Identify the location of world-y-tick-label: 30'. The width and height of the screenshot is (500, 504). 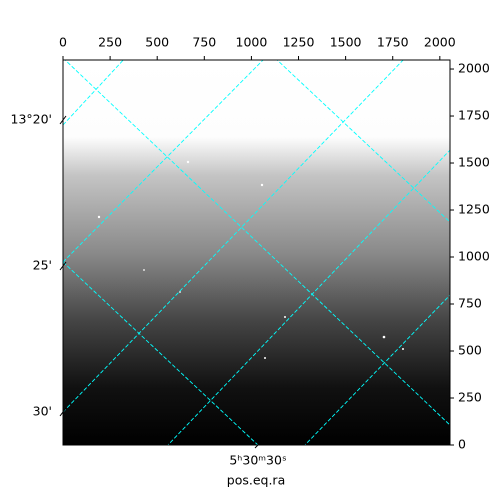
(42, 411).